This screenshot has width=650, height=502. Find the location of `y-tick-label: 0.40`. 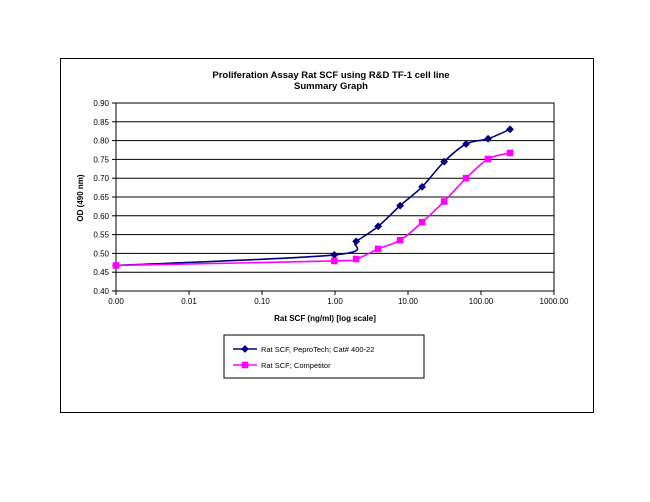

y-tick-label: 0.40 is located at coordinates (101, 291).